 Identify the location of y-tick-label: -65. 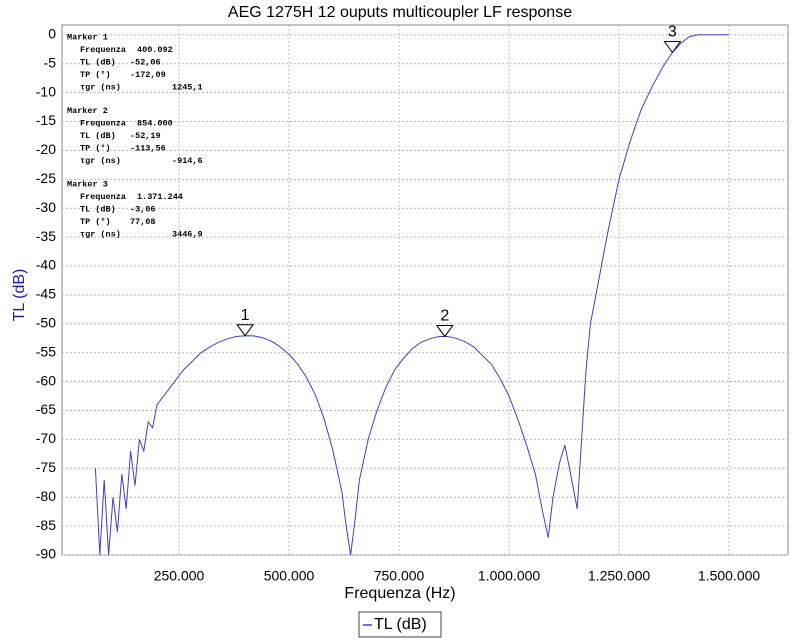
(46, 409).